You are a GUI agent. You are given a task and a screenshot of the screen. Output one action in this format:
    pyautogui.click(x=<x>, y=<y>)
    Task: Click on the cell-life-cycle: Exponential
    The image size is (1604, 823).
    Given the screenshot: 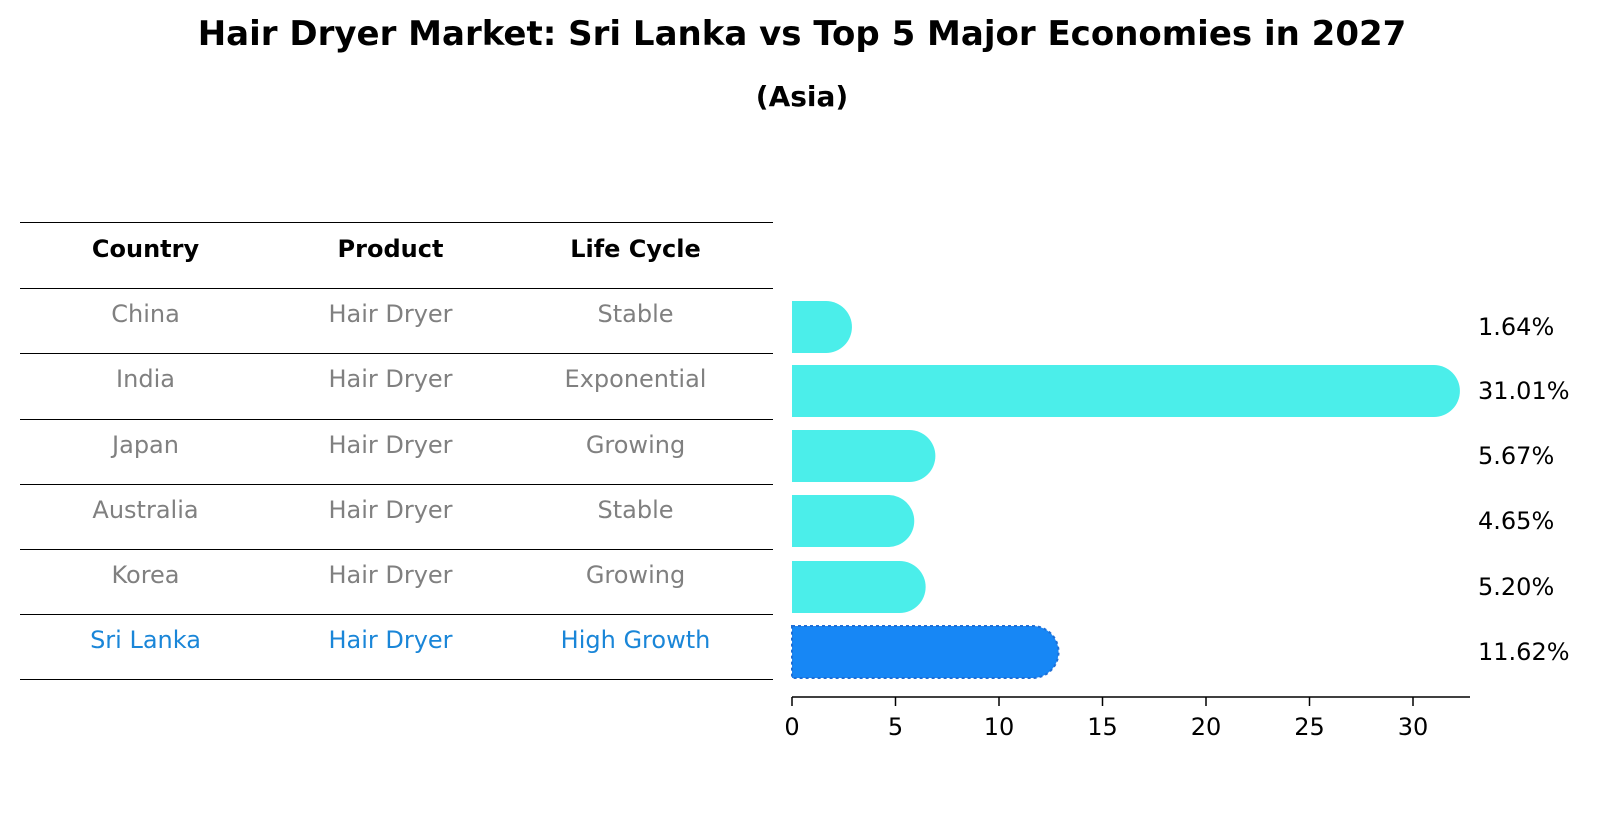 What is the action you would take?
    pyautogui.click(x=635, y=379)
    